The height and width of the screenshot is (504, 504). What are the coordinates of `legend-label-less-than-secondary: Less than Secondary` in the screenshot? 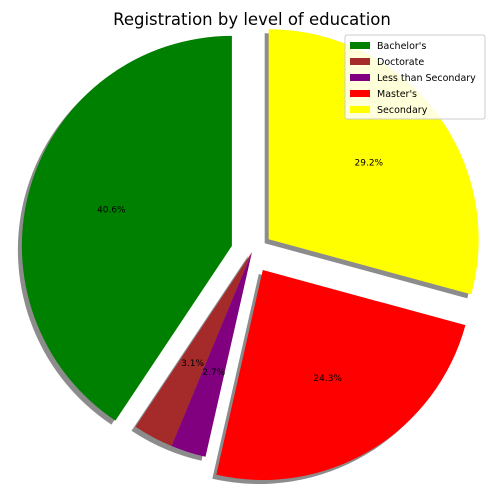 It's located at (426, 78).